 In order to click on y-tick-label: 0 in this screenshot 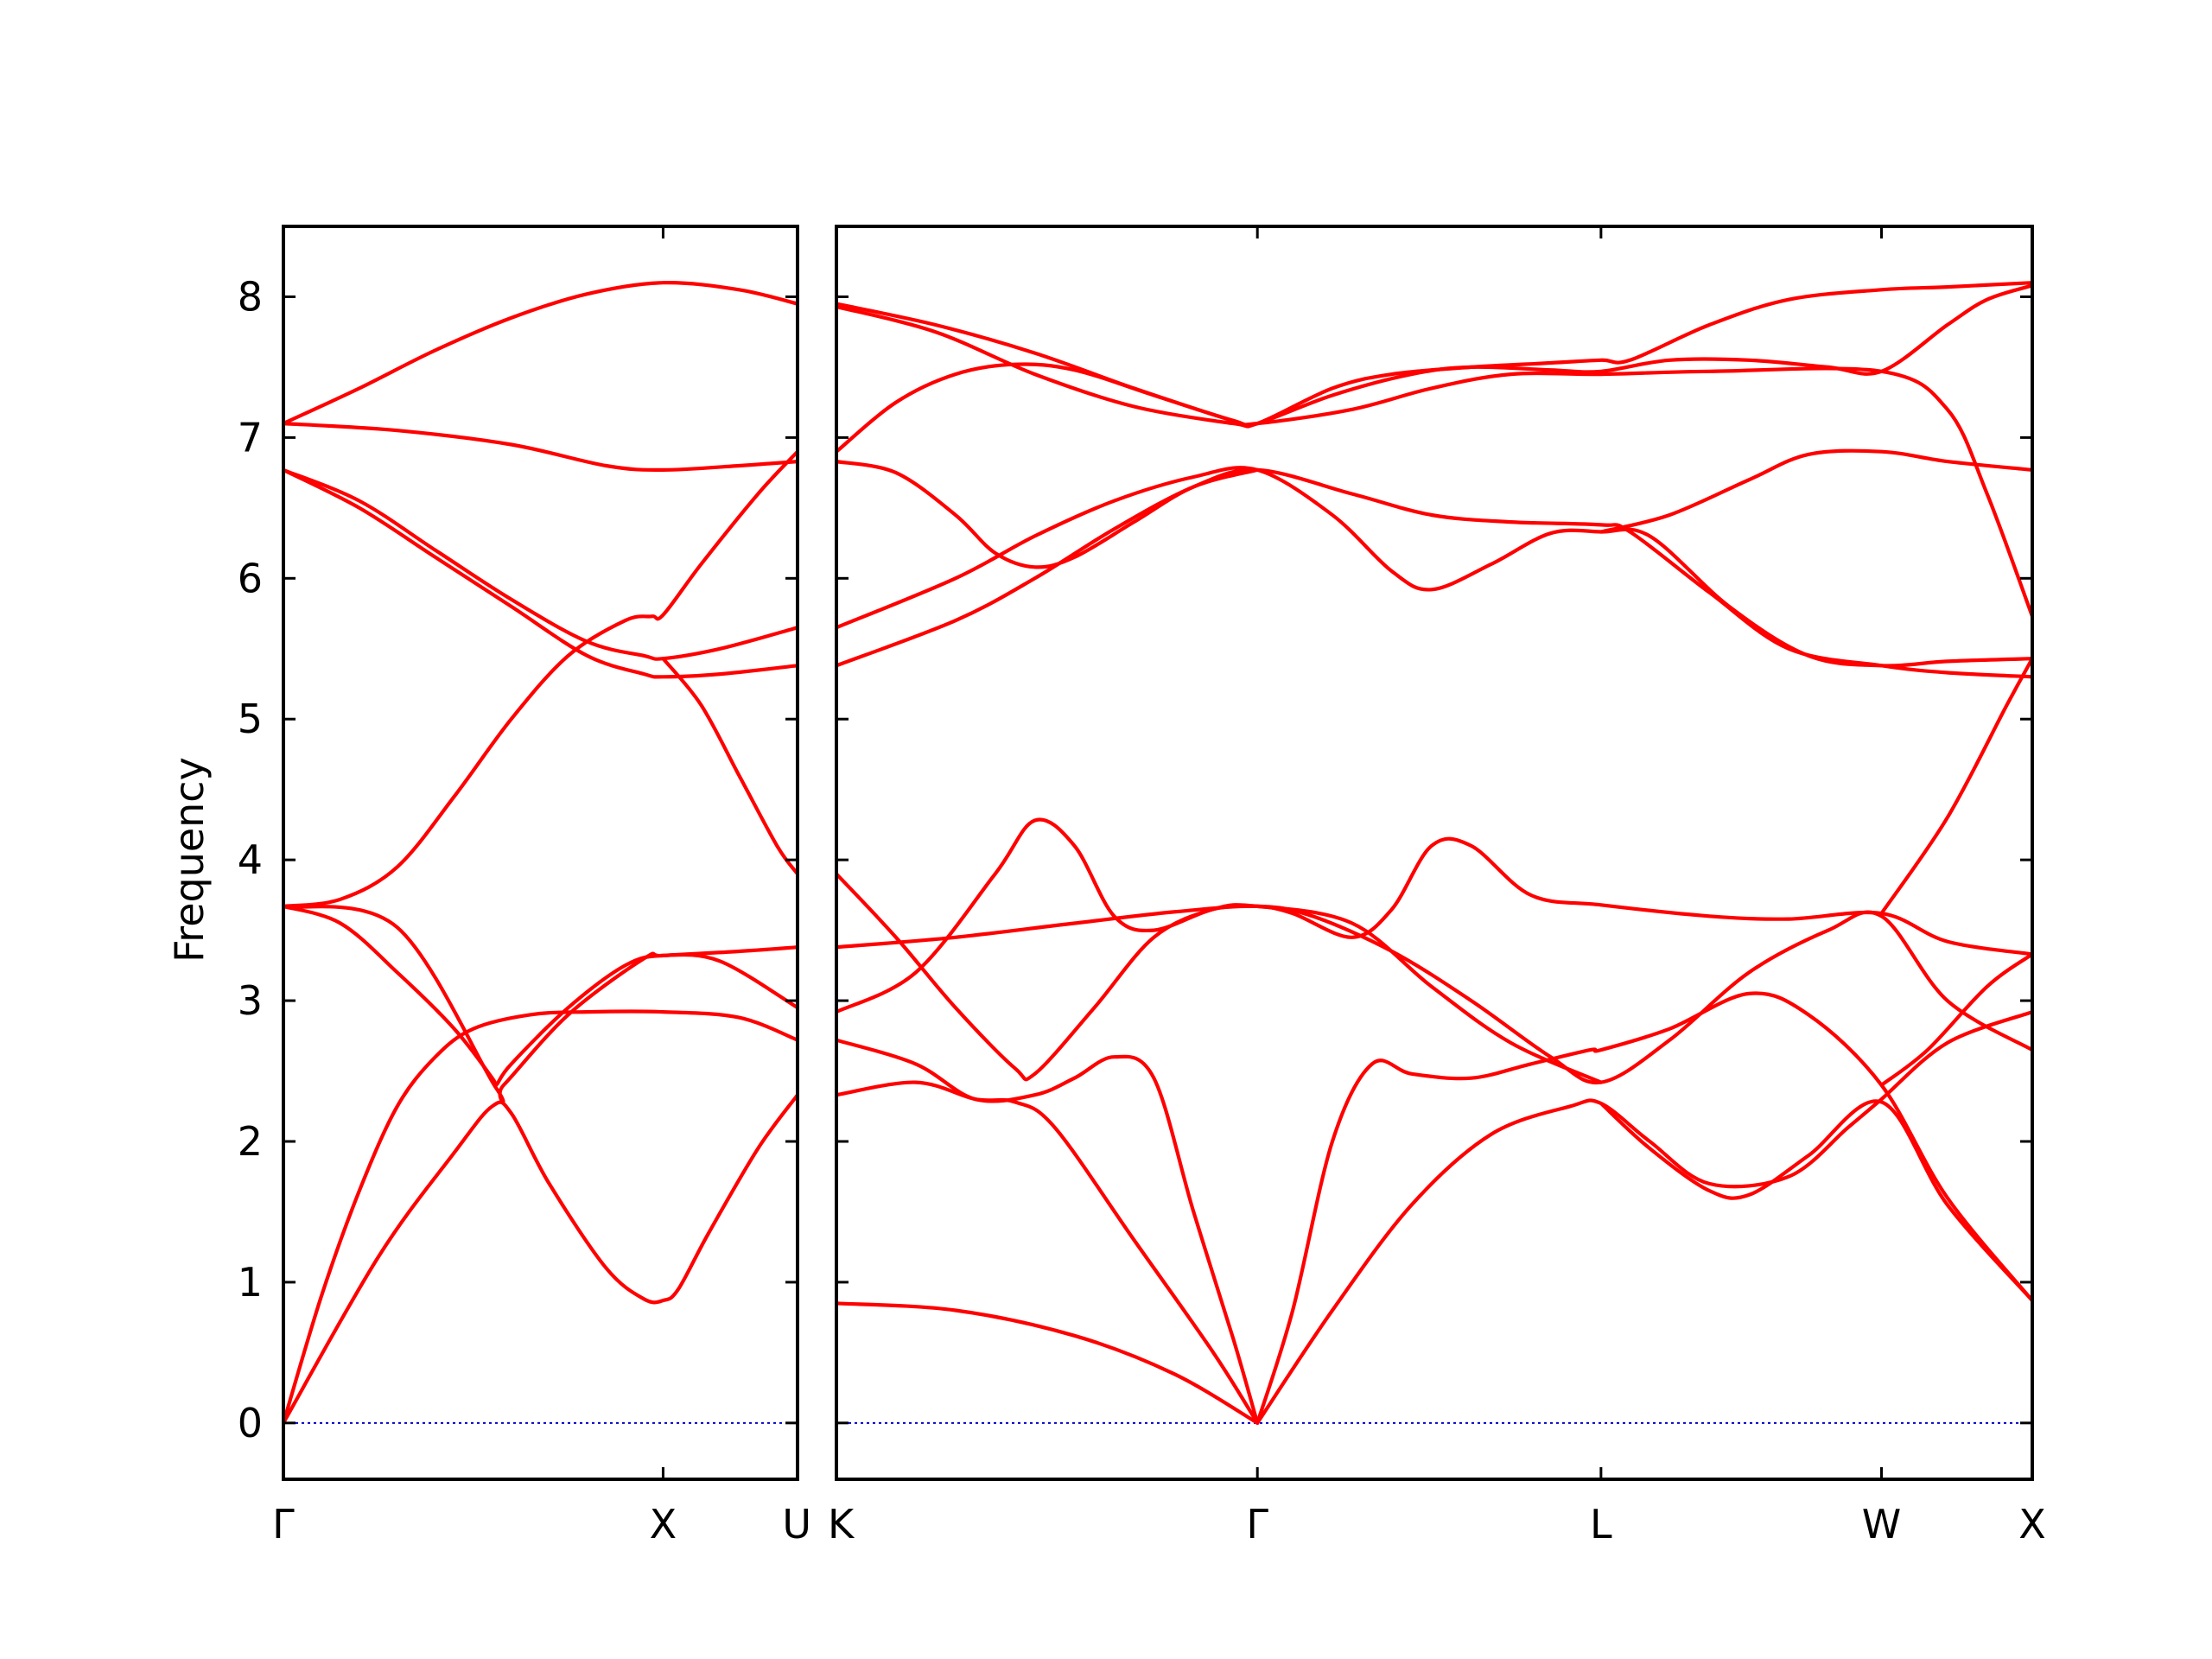, I will do `click(250, 1423)`.